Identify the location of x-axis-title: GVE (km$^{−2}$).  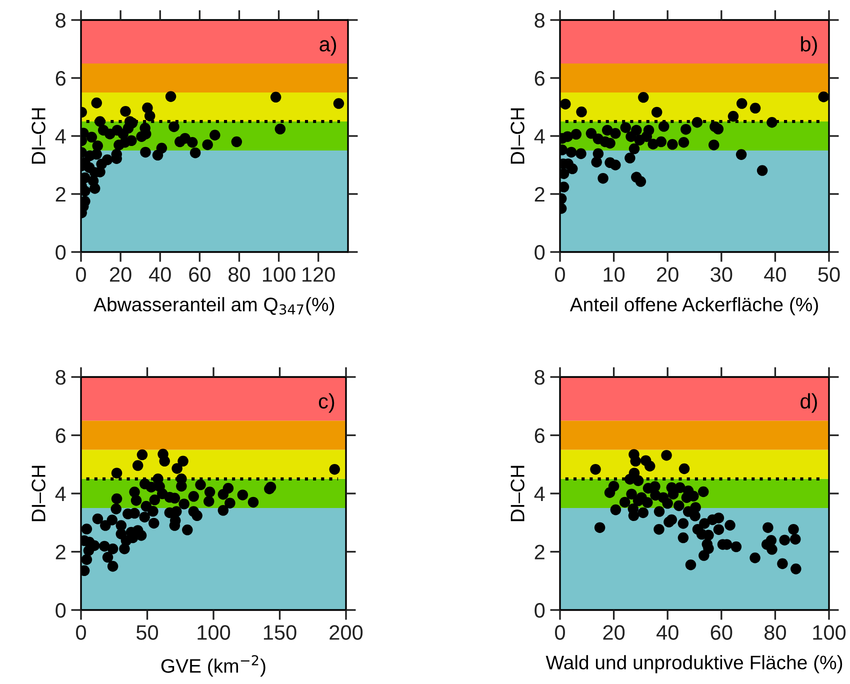
(213, 666).